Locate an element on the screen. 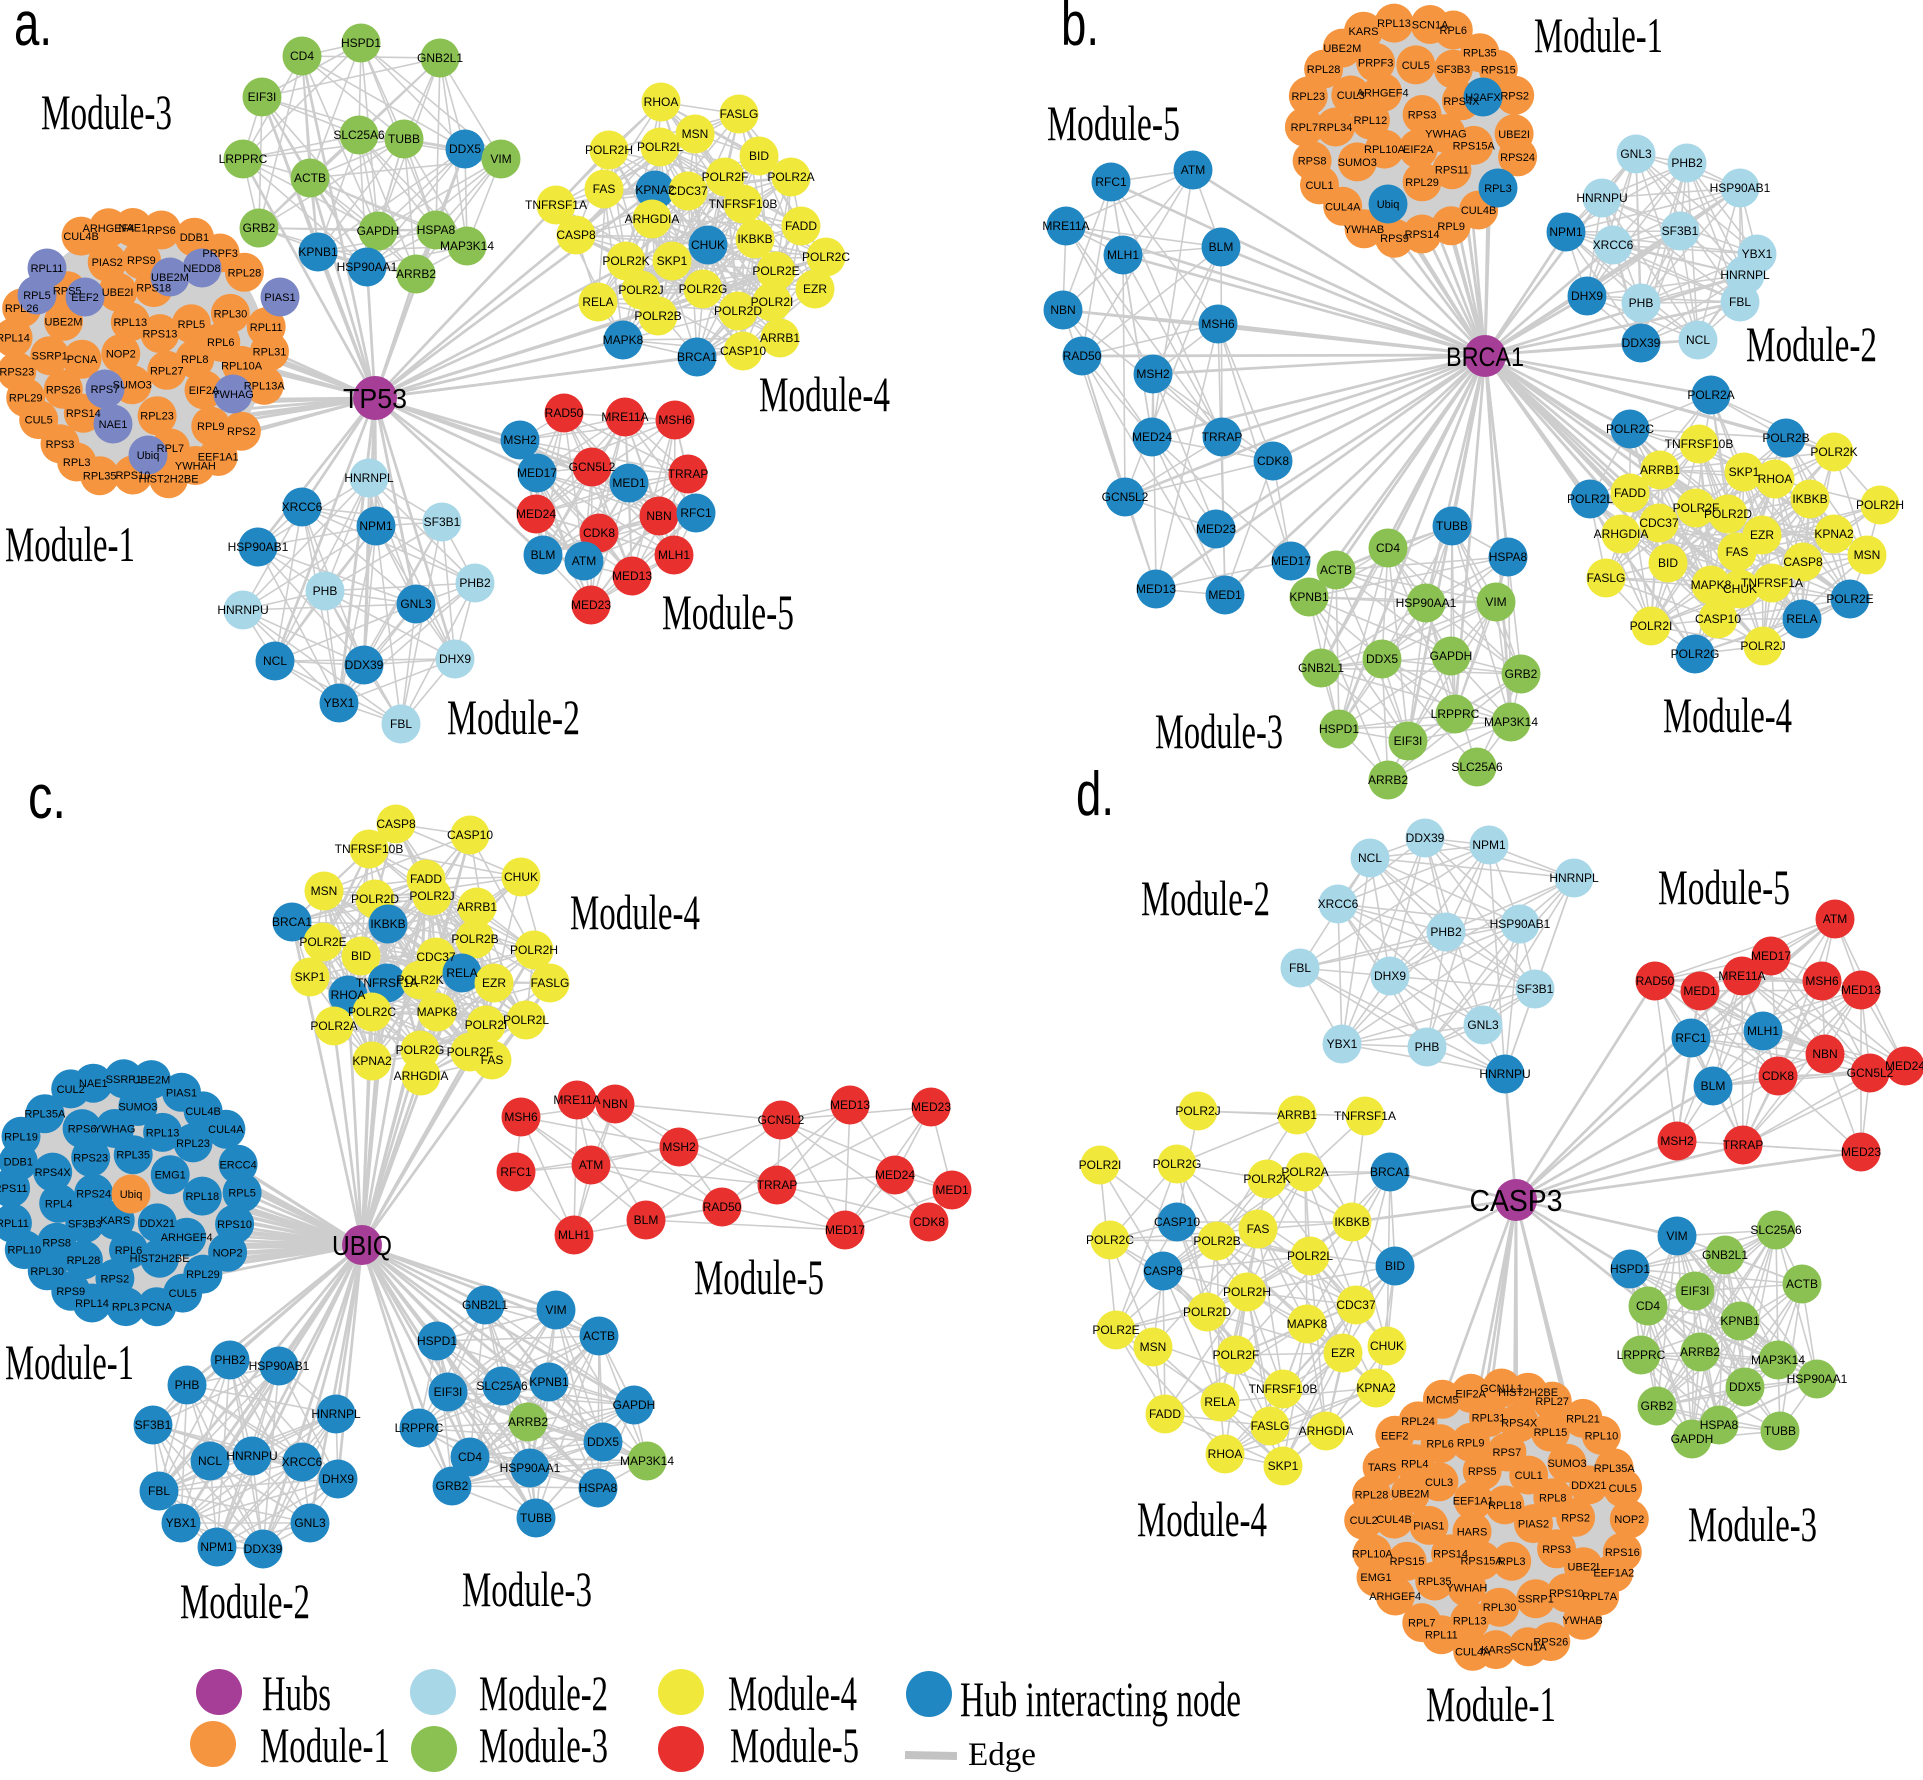 Image resolution: width=1923 pixels, height=1780 pixels. svg-text: CUL4B is located at coordinates (202, 1112).